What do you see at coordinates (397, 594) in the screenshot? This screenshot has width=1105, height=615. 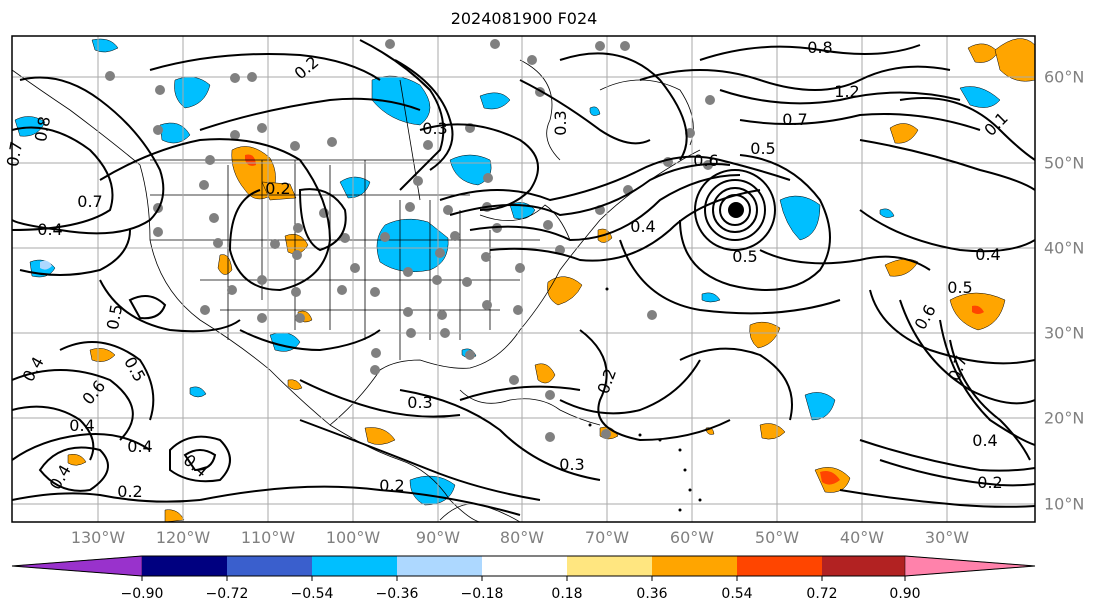 I see `colorbar-tick-label: −0.36` at bounding box center [397, 594].